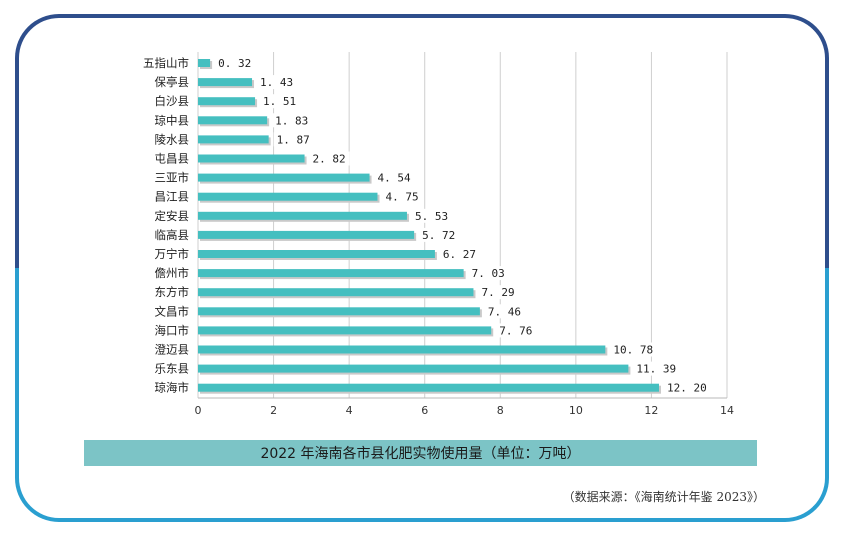 The width and height of the screenshot is (849, 536). I want to click on x-tick-label: 14, so click(727, 410).